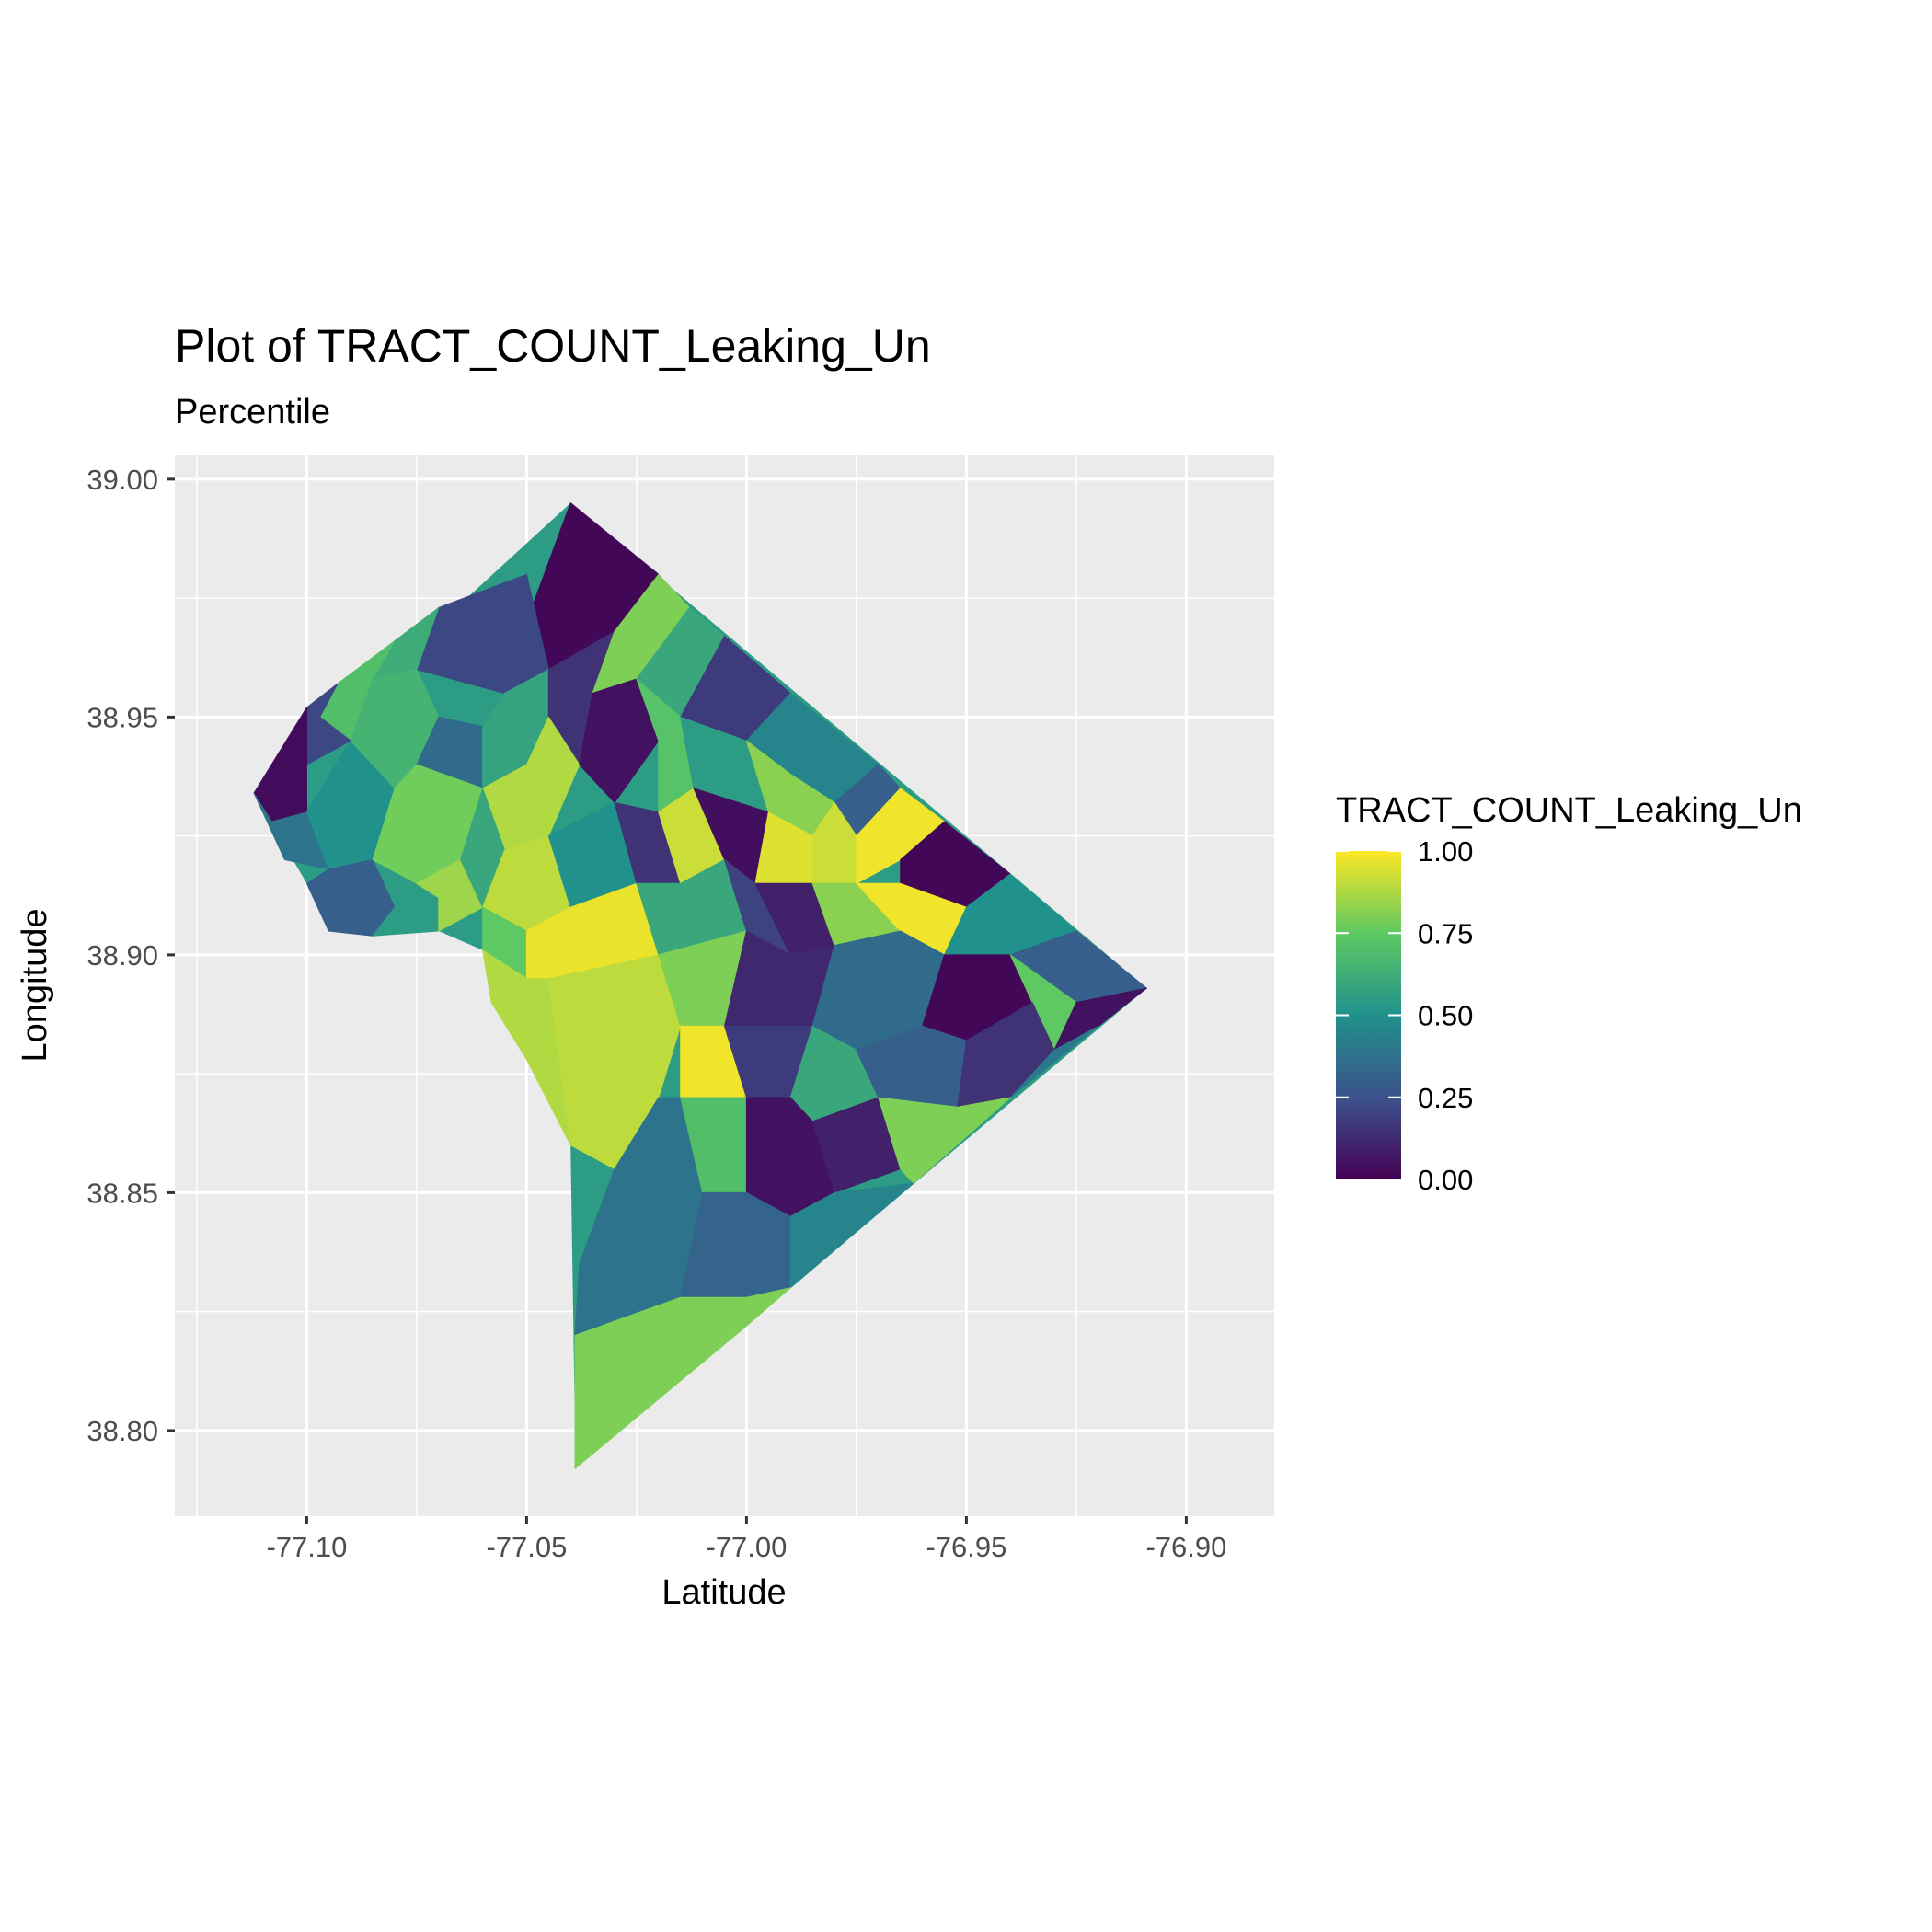  What do you see at coordinates (122, 1193) in the screenshot?
I see `y-tick-label: 38.85` at bounding box center [122, 1193].